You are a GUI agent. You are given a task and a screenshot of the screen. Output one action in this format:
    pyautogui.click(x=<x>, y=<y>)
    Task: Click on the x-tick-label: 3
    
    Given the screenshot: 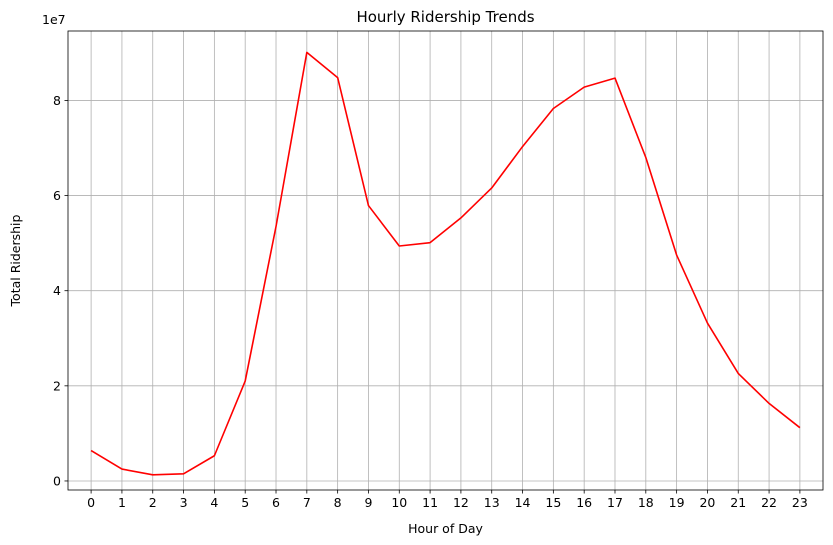 What is the action you would take?
    pyautogui.click(x=184, y=502)
    